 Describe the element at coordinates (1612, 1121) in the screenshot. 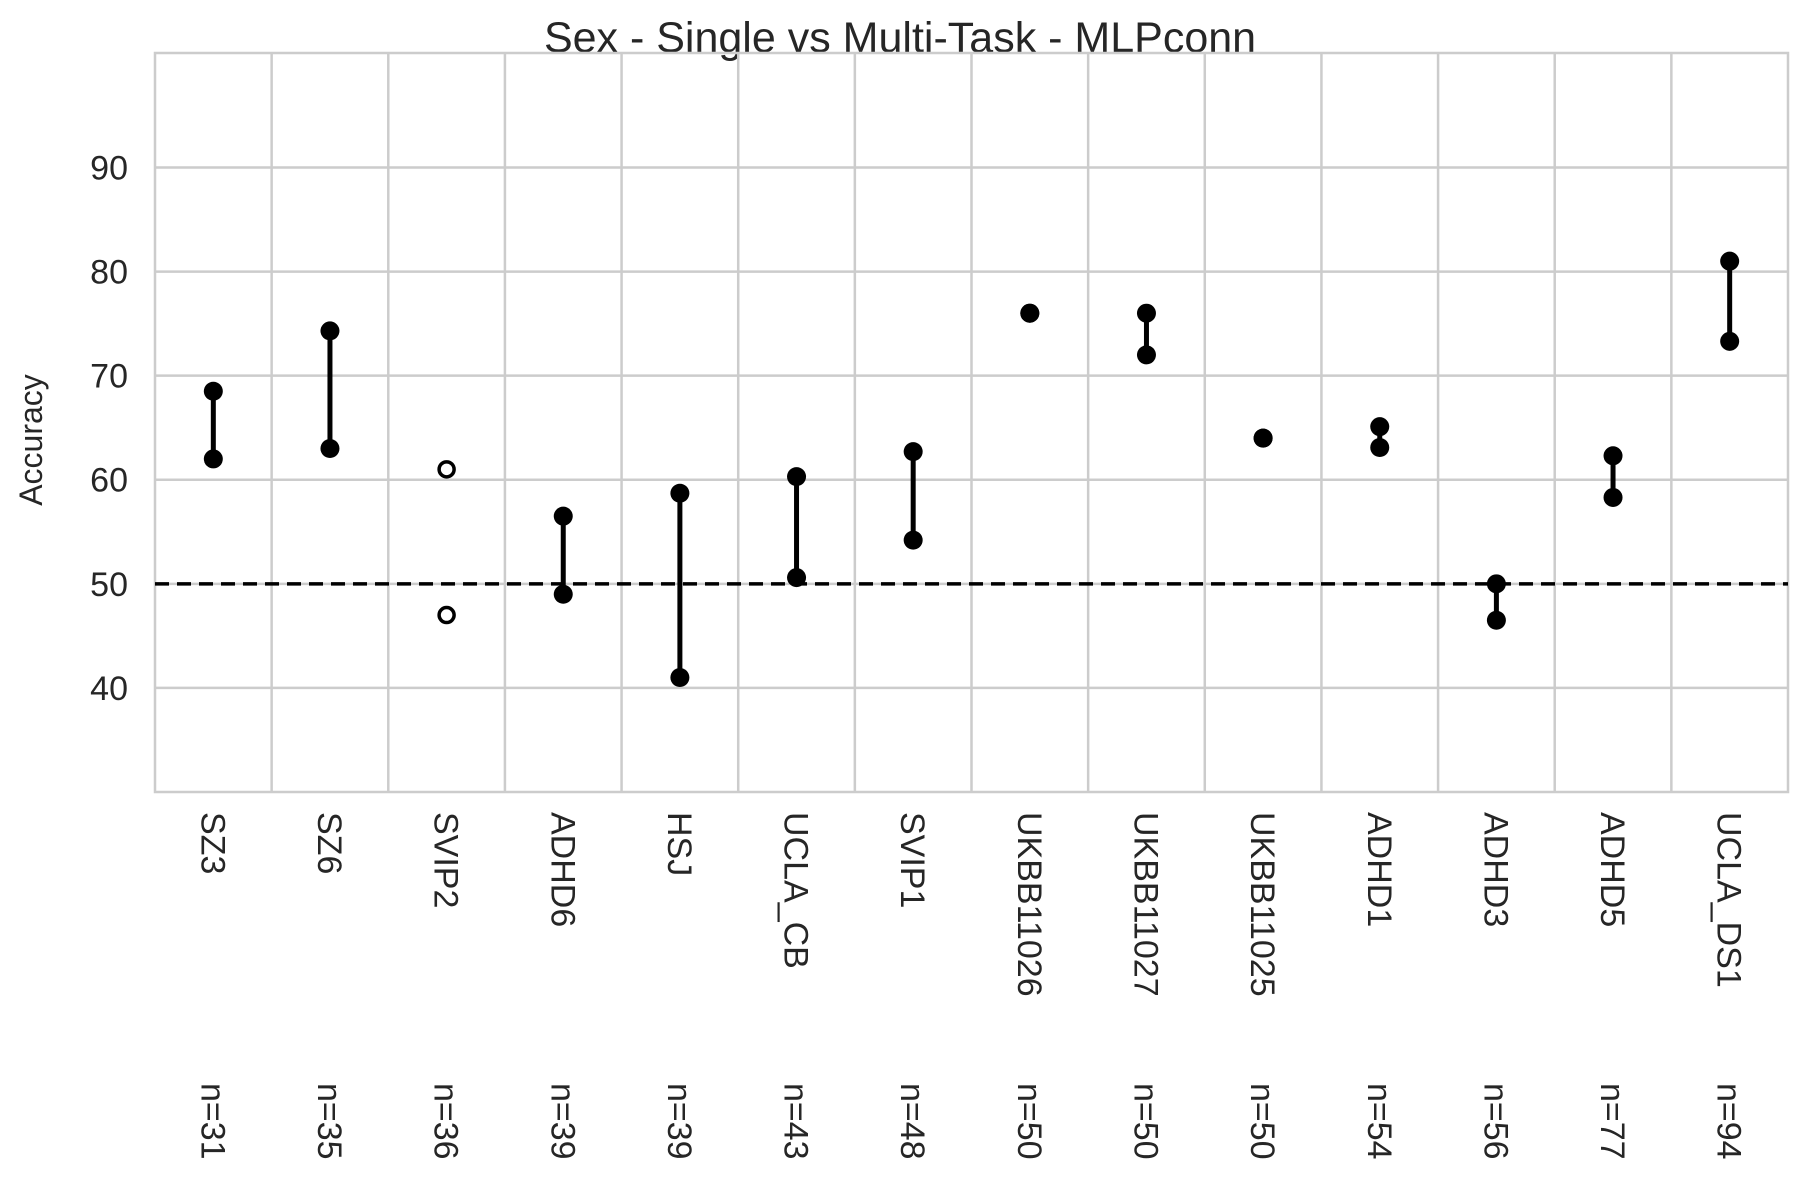

I see `sample-size-label: n=77` at that location.